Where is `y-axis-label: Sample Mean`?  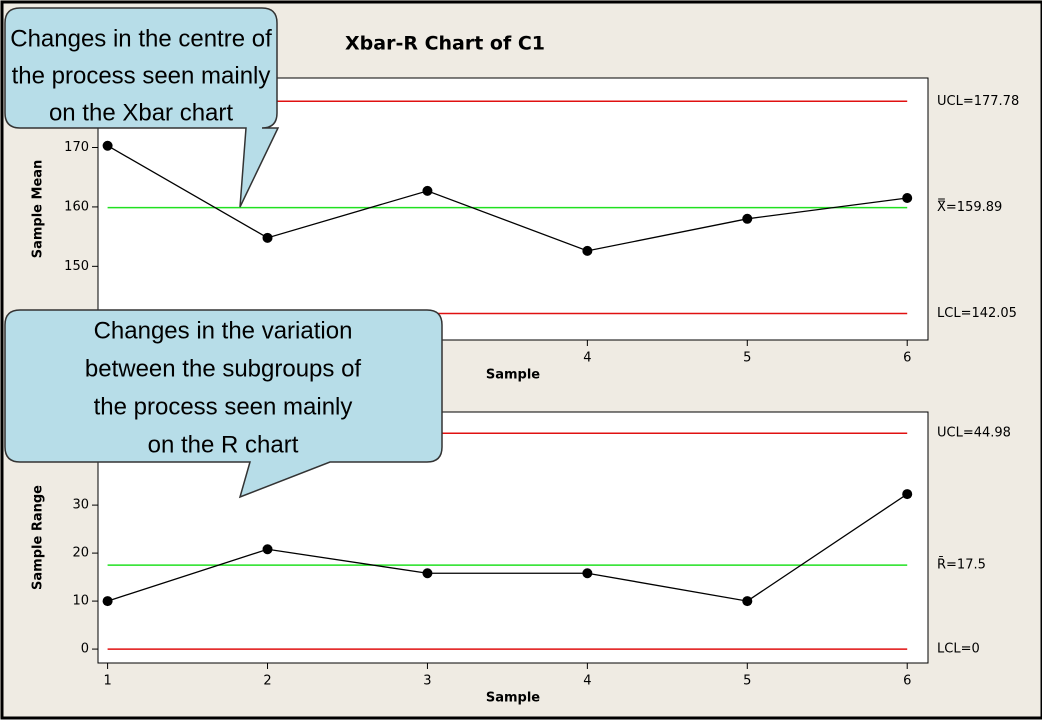 y-axis-label: Sample Mean is located at coordinates (38, 209).